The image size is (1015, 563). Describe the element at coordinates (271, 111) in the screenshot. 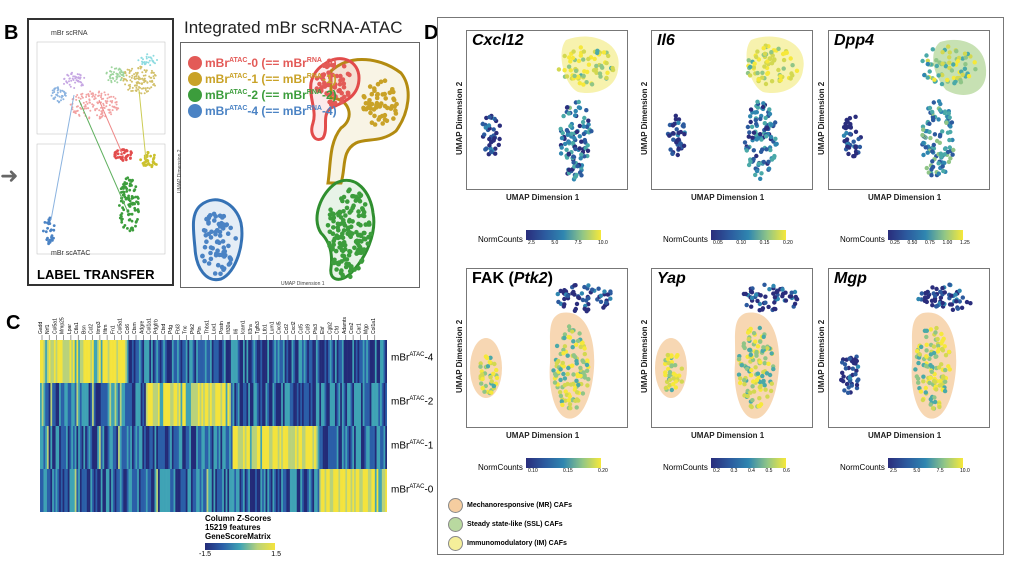

I see `cluster-4-label: mBrATAC-4 (== mBrRNA-4)` at that location.